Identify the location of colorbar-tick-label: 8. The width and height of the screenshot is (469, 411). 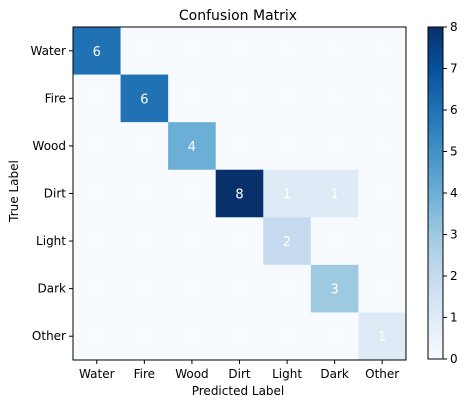
(454, 27).